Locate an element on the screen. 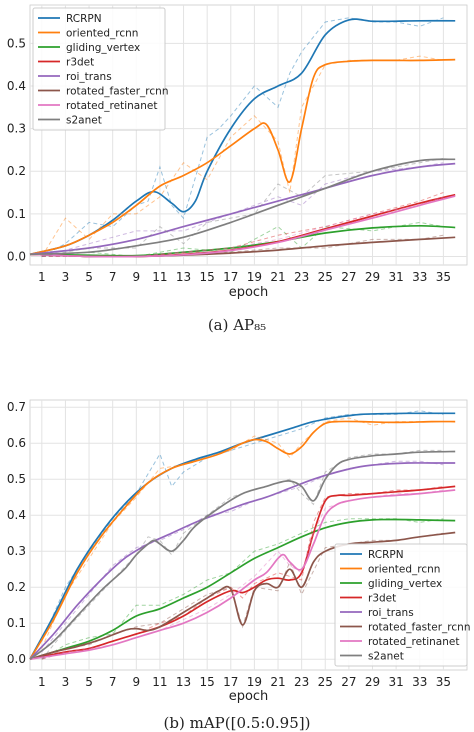 Image resolution: width=474 pixels, height=732 pixels. caption-a: (a) AP₈₅ is located at coordinates (237, 325).